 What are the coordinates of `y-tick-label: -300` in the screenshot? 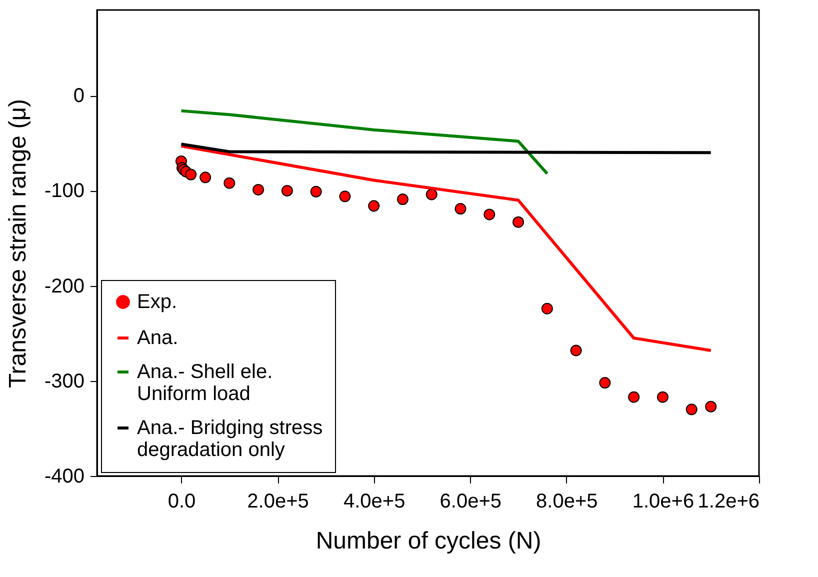 It's located at (64, 381).